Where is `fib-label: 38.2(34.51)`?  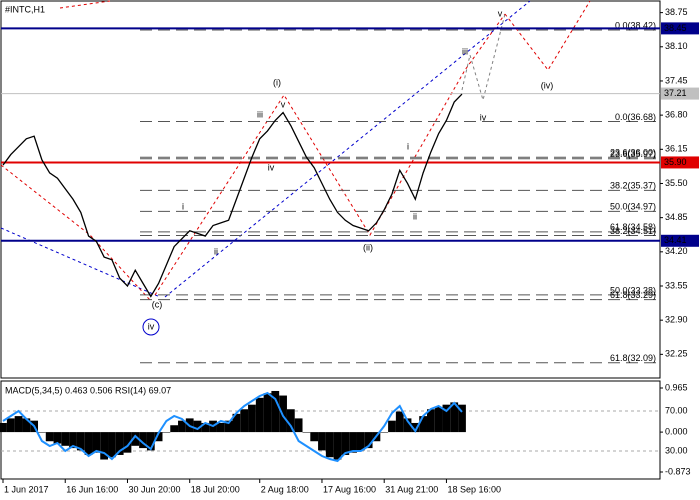 fib-label: 38.2(34.51) is located at coordinates (633, 231).